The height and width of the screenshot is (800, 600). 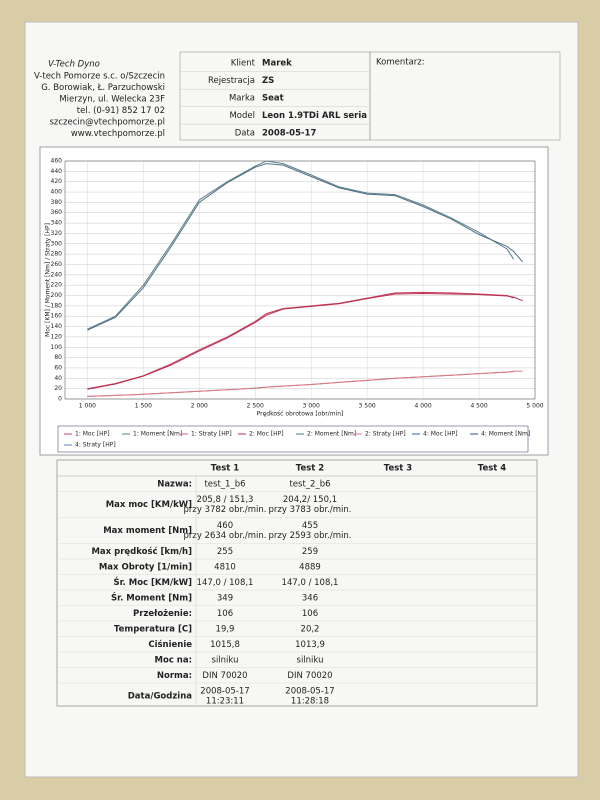 What do you see at coordinates (225, 598) in the screenshot?
I see `cell-text: 349` at bounding box center [225, 598].